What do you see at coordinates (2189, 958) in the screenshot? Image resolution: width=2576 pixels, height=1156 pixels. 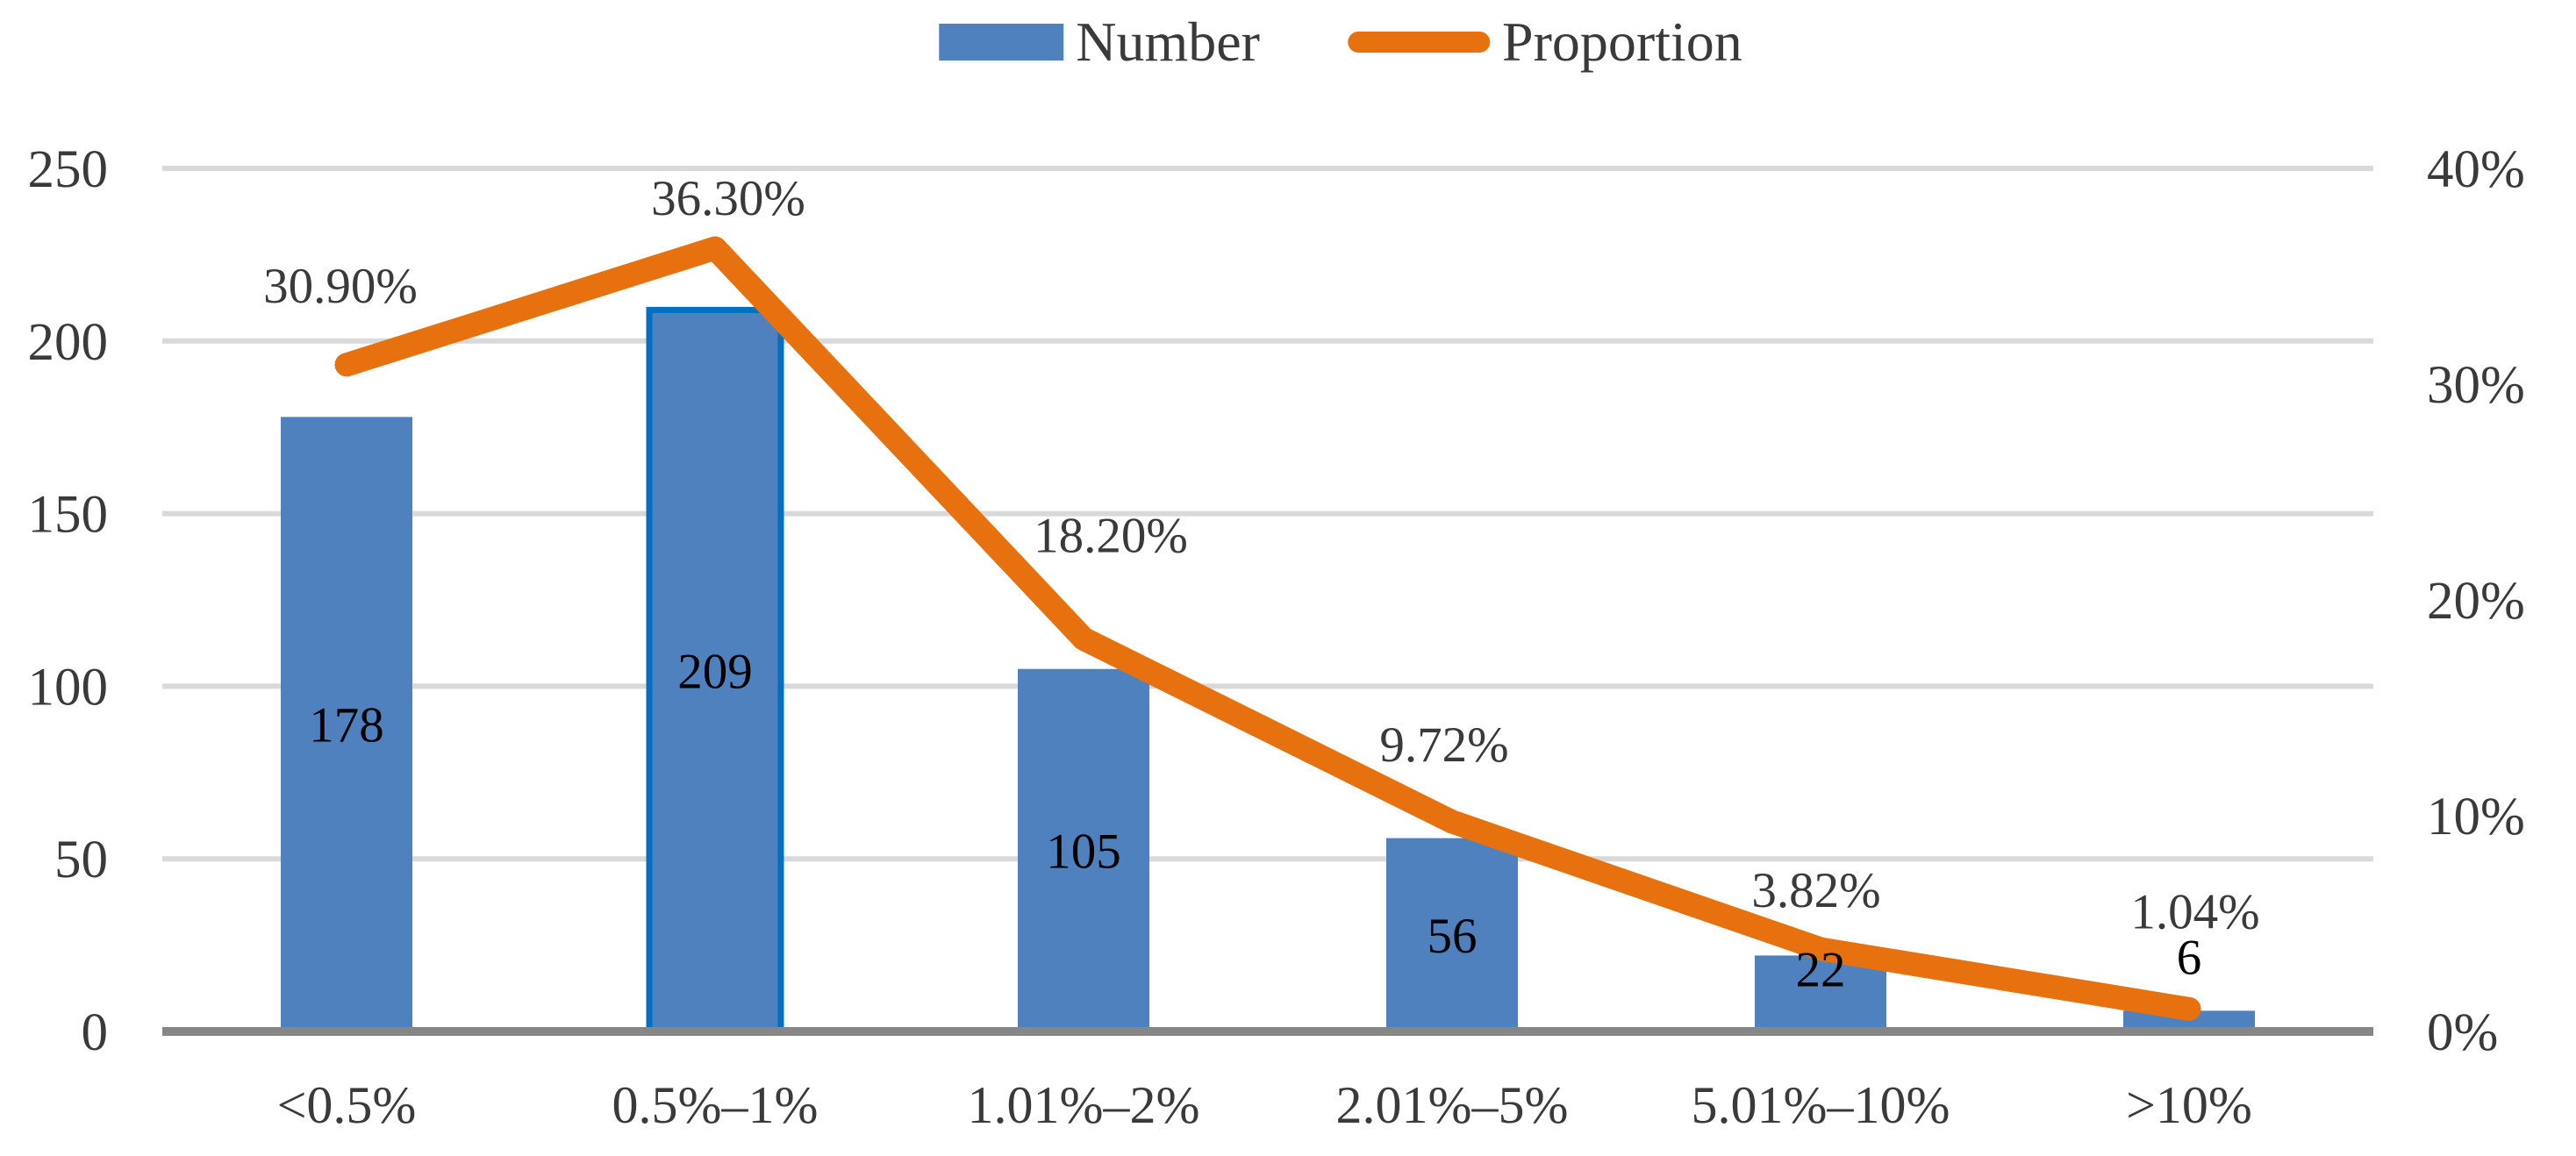 I see `bar-value-label: 6` at bounding box center [2189, 958].